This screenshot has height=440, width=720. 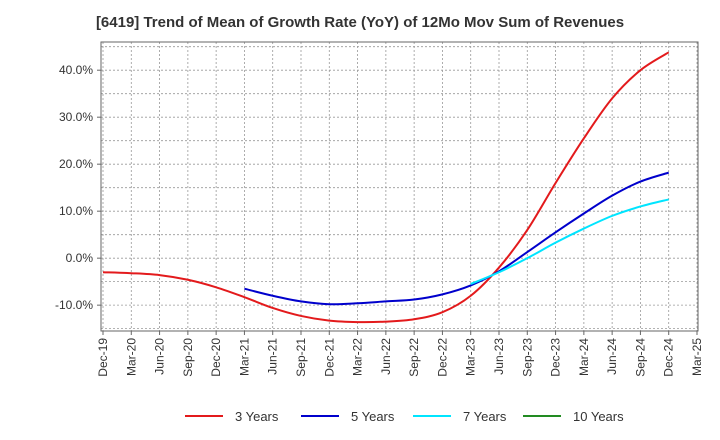 I want to click on legend: 3 Years 5 Years 7 Years 10 Years, so click(x=360, y=416).